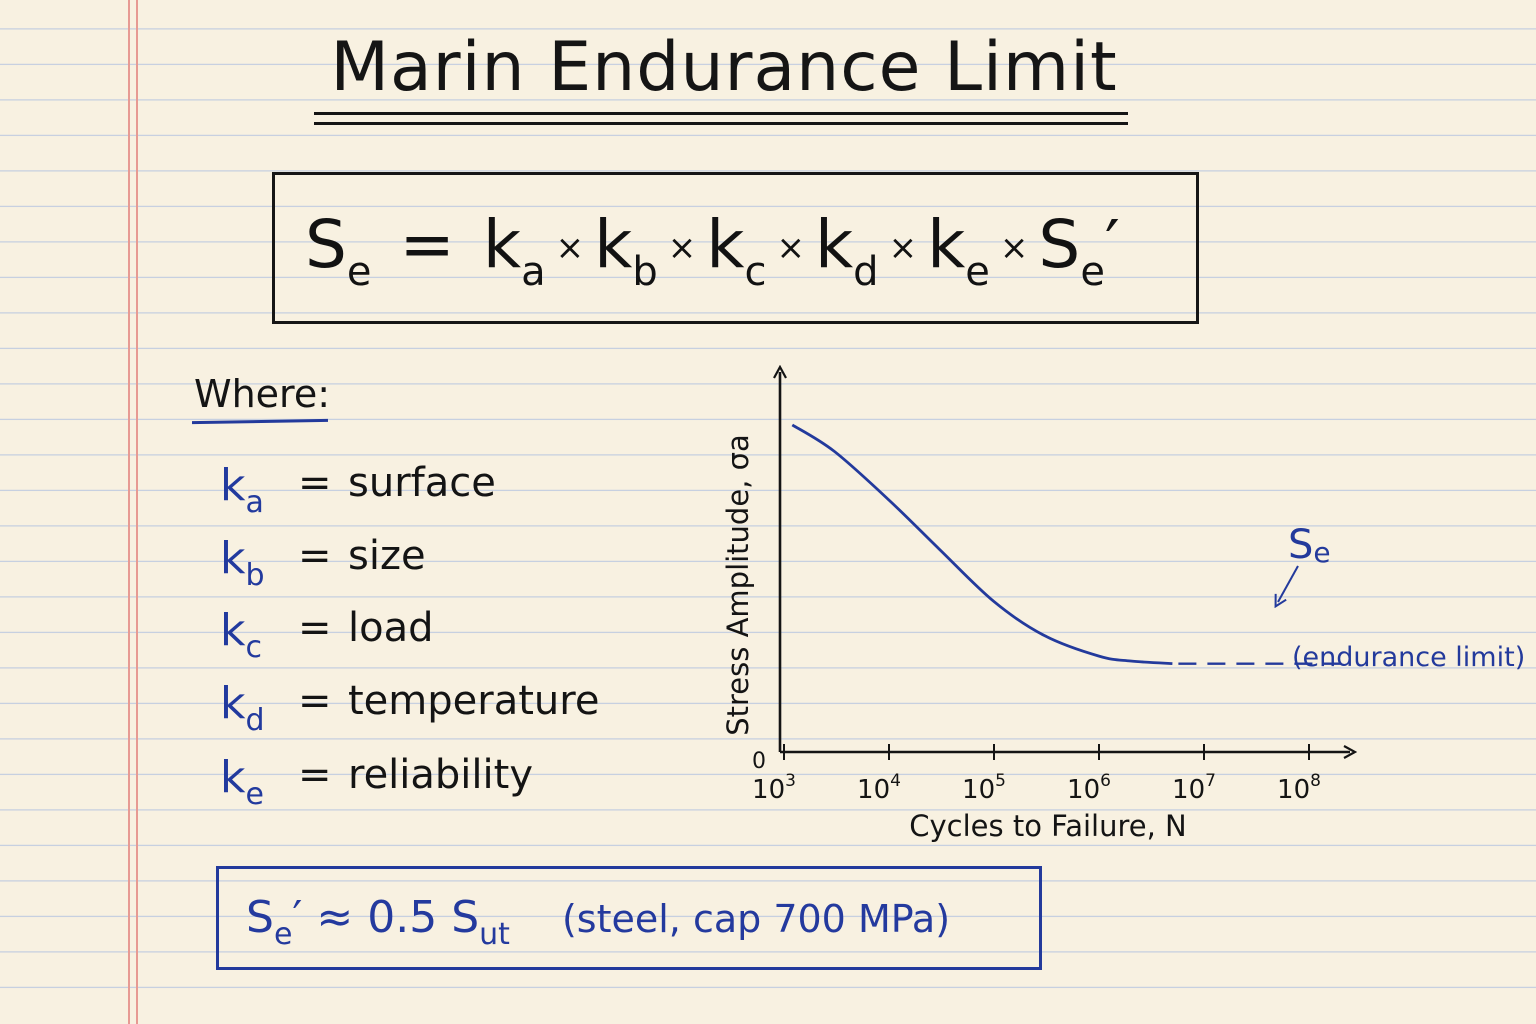 Image resolution: width=1536 pixels, height=1024 pixels. I want to click on se-prime-note: Se′ ≈ 0.5 Sut (steel, cap 700 MPa), so click(598, 922).